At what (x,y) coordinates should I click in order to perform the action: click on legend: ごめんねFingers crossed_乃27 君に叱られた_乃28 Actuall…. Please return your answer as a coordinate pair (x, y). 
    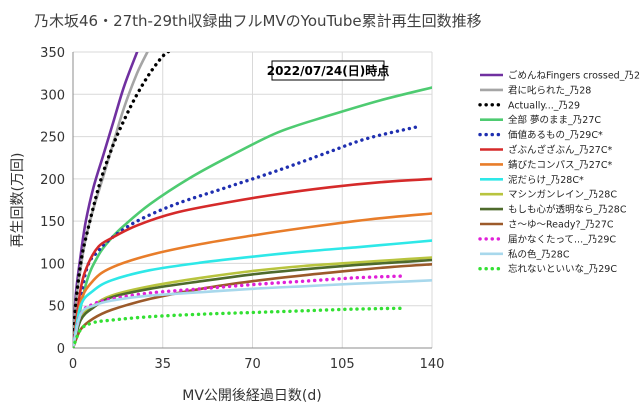
    Looking at the image, I should click on (559, 172).